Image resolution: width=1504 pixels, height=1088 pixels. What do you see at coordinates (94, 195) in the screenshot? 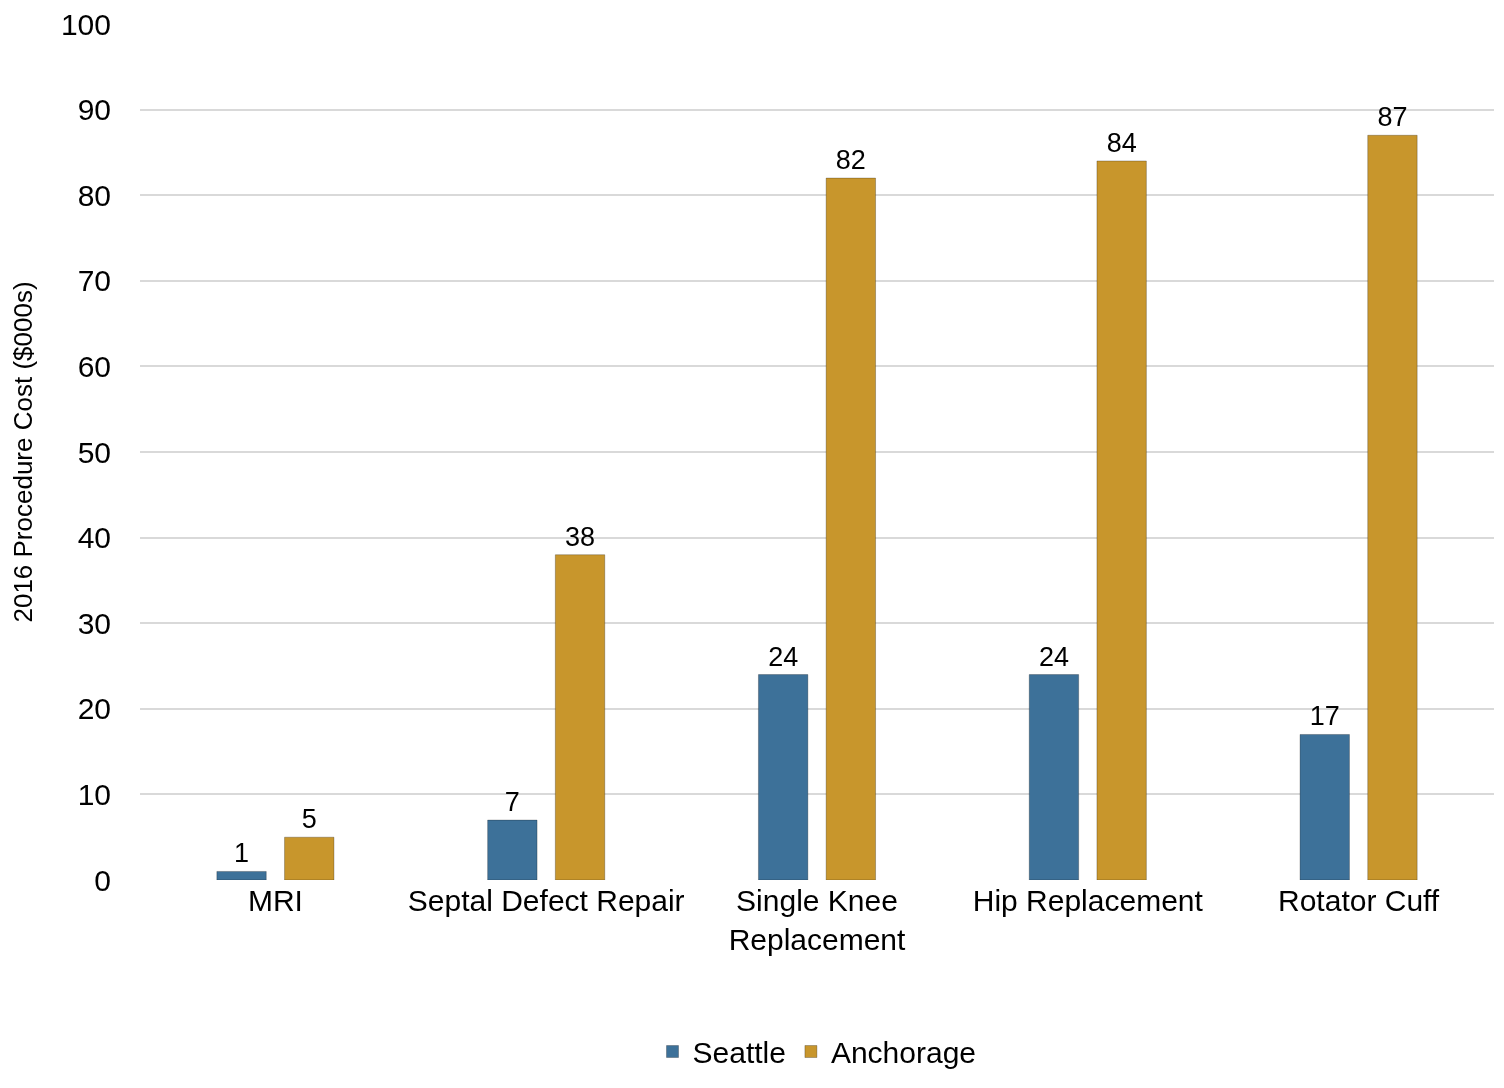
I see `y-tick-label: 80` at bounding box center [94, 195].